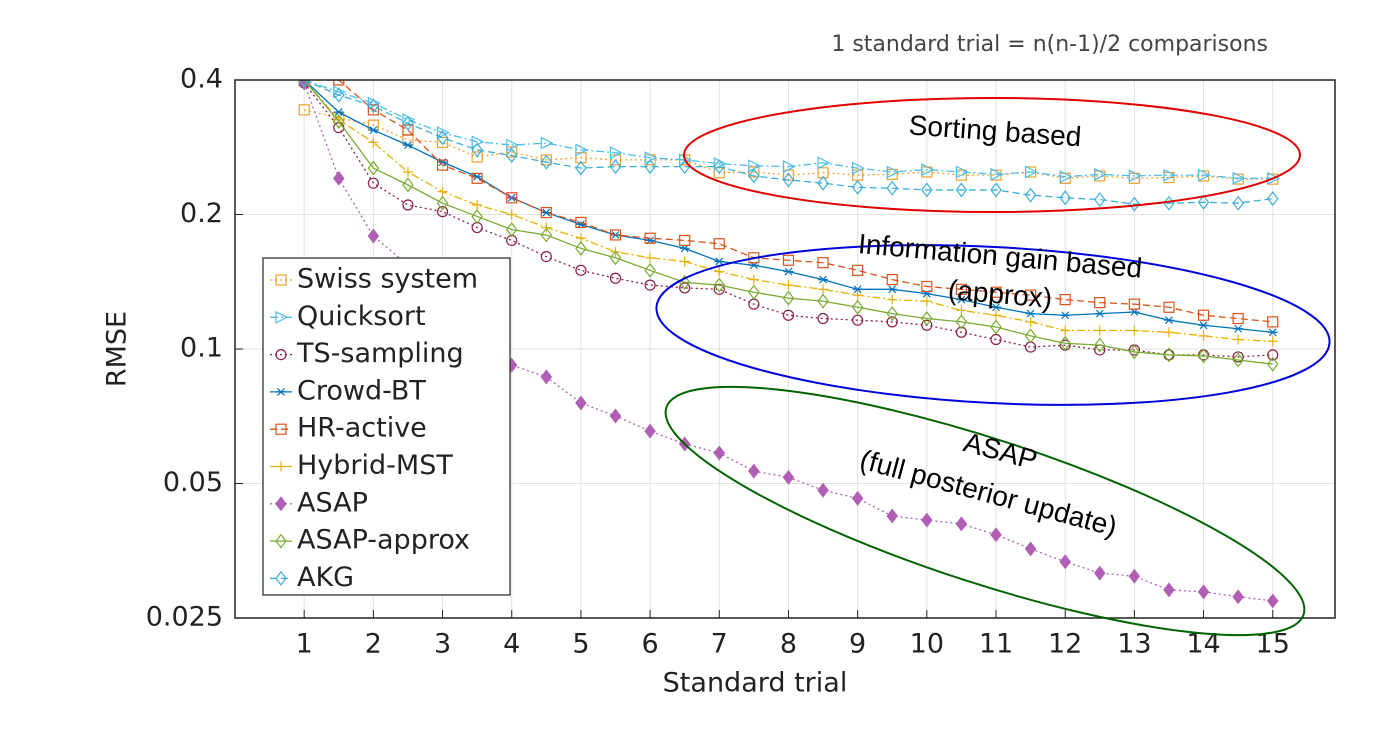 The image size is (1400, 729). Describe the element at coordinates (117, 349) in the screenshot. I see `y-axis-label: RMSE` at that location.